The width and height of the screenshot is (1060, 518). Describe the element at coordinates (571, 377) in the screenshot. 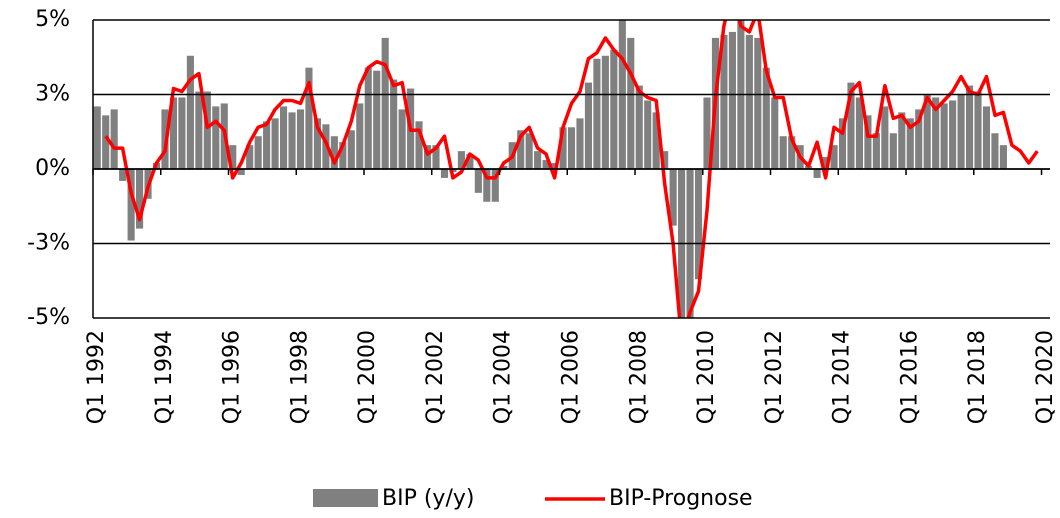

I see `x-tick-label: Q1 2006` at that location.